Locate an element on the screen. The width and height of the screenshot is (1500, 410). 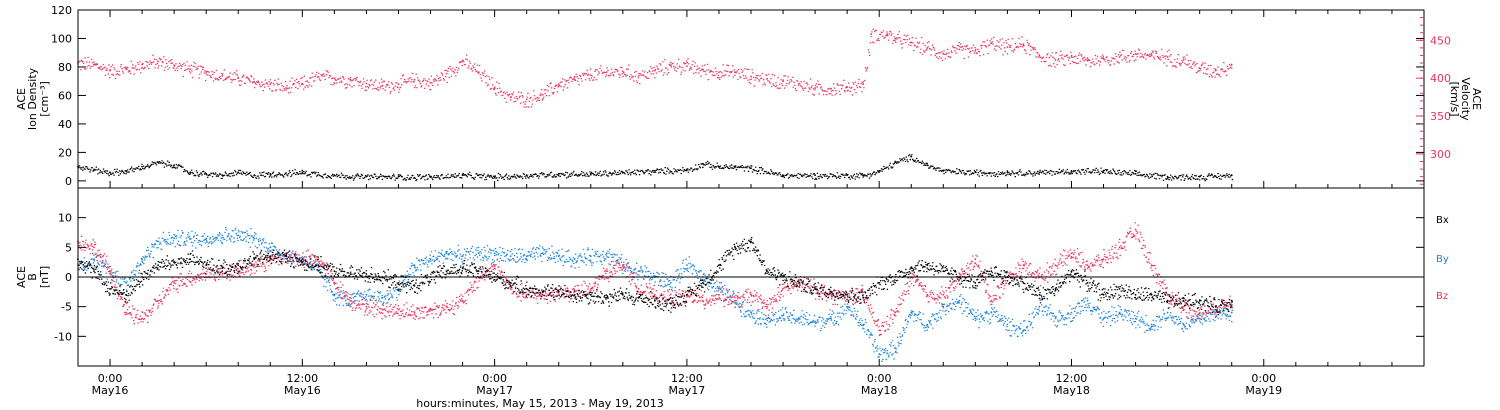
x-tick-time-label: 0:00 is located at coordinates (110, 378).